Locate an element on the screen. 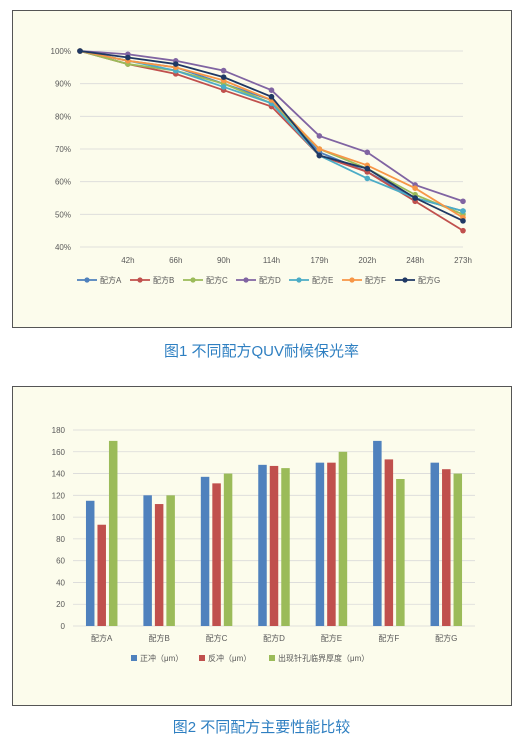  y-tick-label: 40% is located at coordinates (63, 247).